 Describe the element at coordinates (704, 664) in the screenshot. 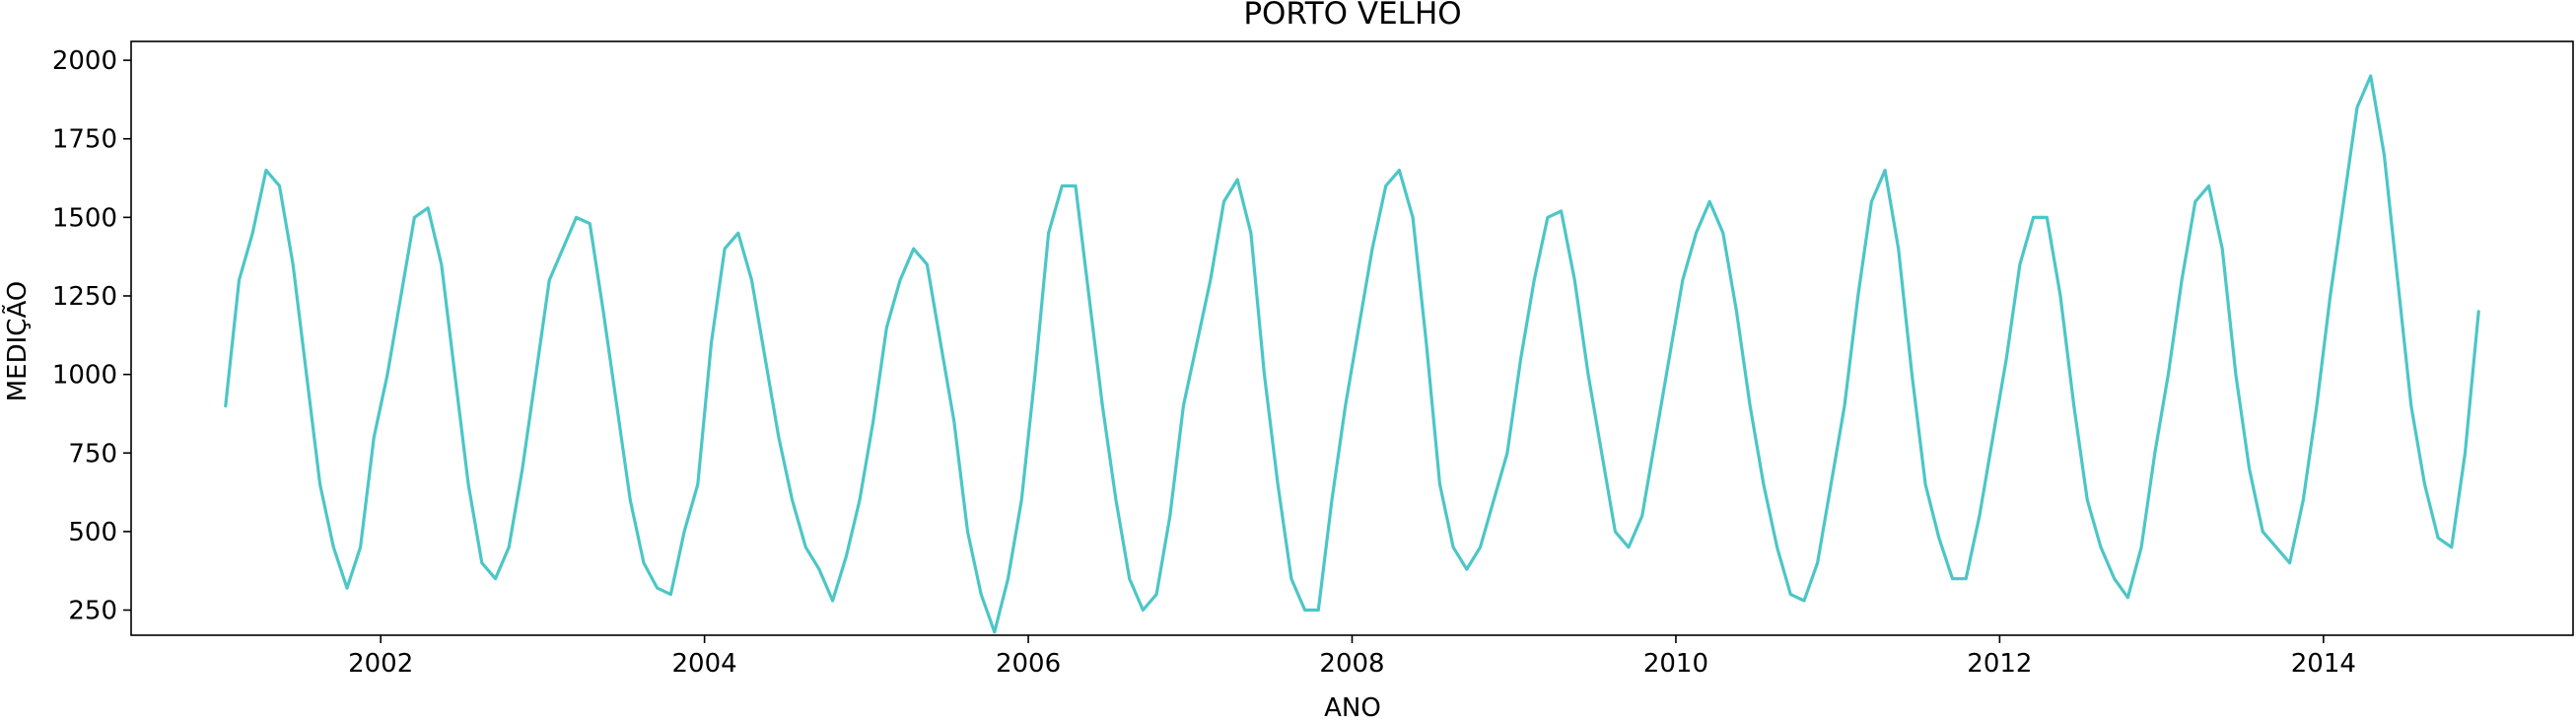

I see `x-tick-label: 2004` at that location.